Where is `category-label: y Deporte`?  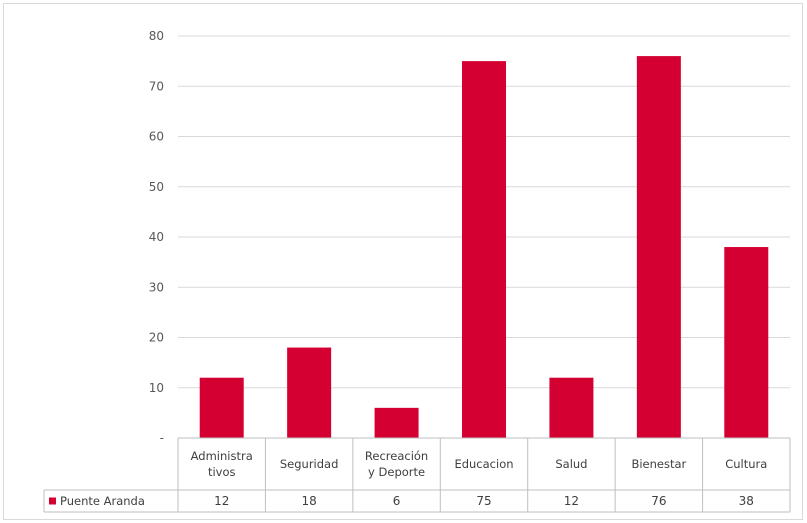 category-label: y Deporte is located at coordinates (396, 472).